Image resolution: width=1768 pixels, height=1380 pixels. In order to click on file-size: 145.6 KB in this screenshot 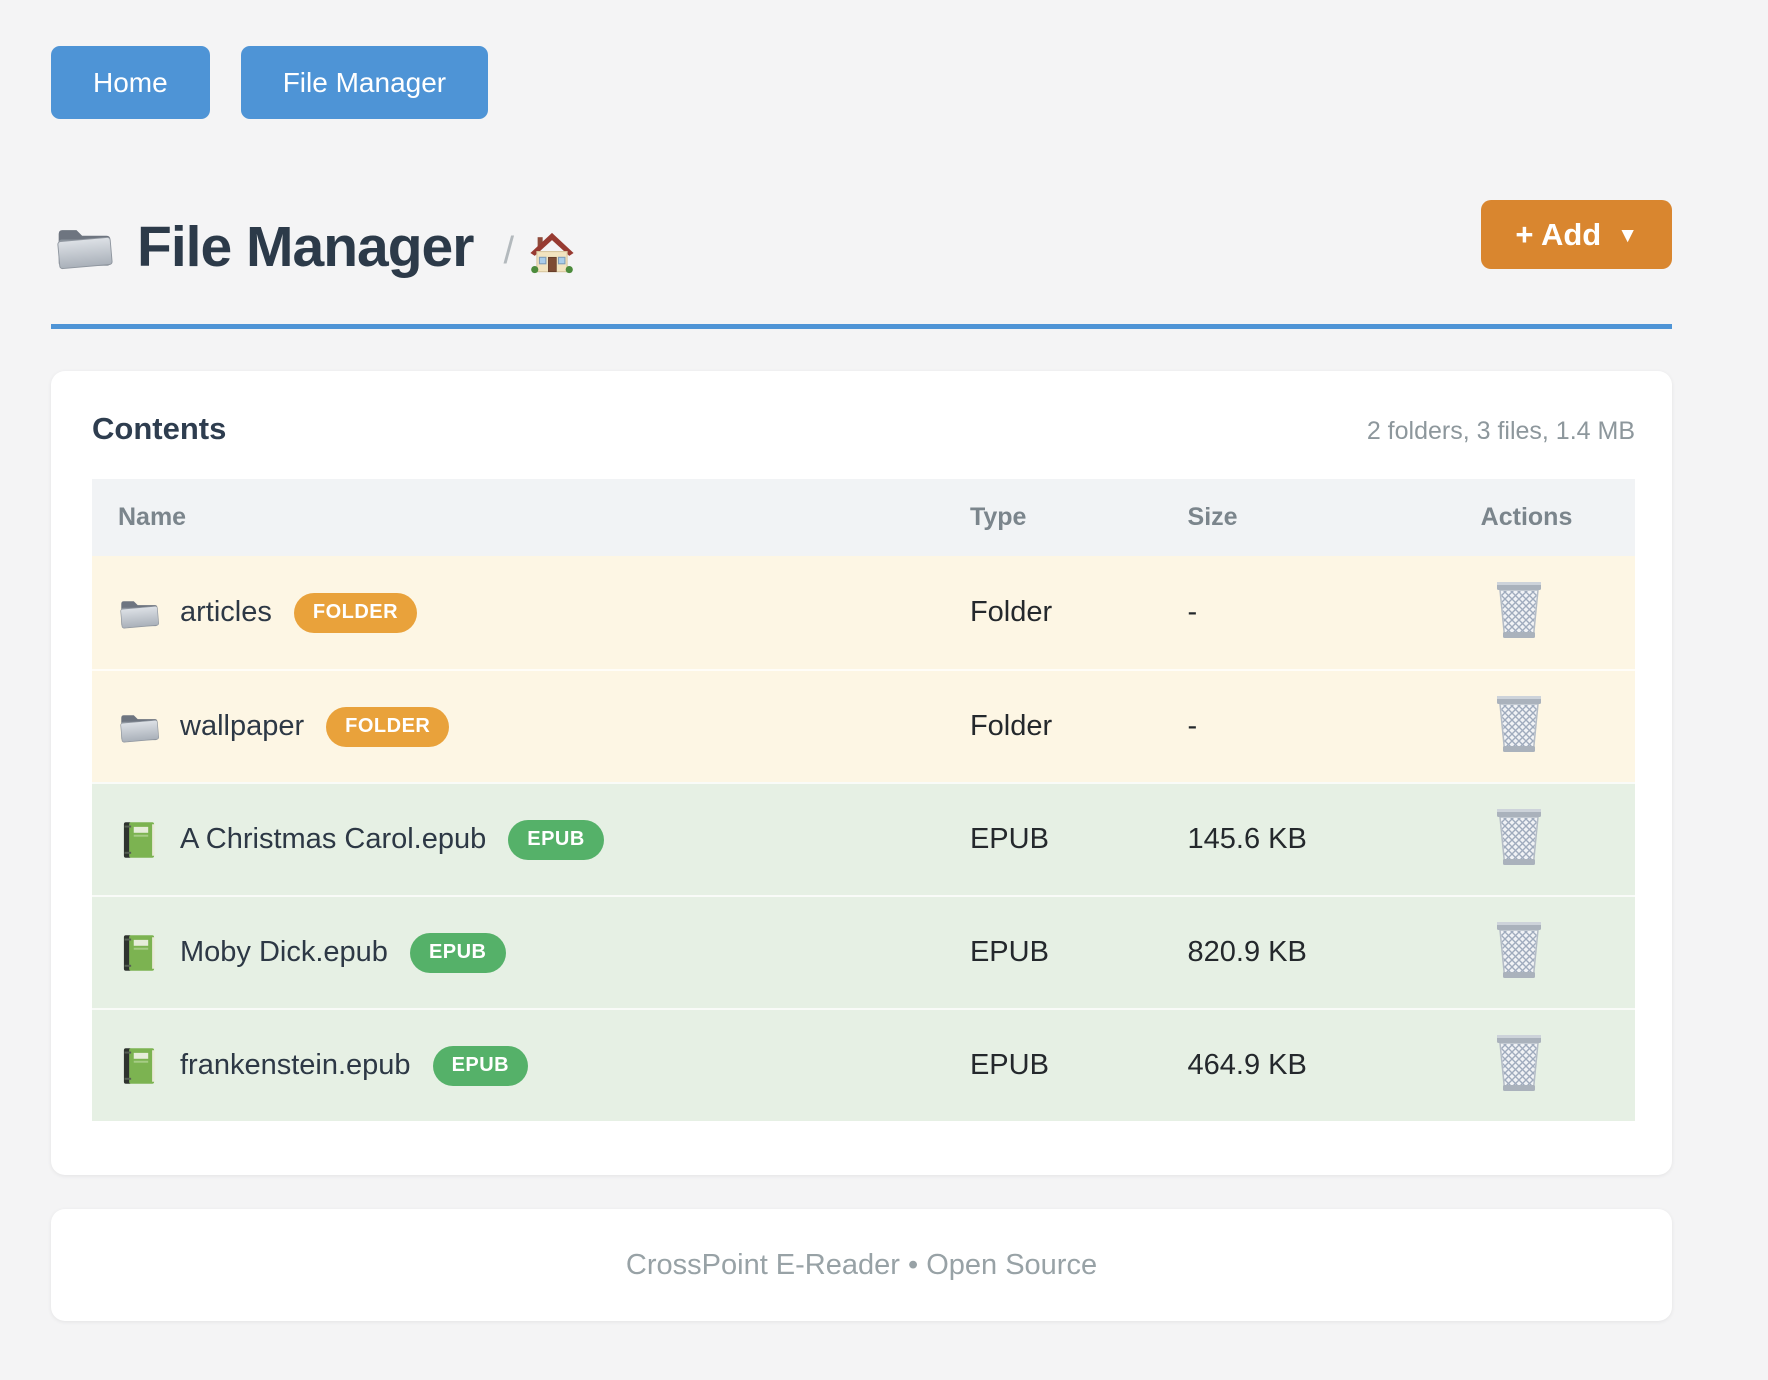, I will do `click(1247, 839)`.